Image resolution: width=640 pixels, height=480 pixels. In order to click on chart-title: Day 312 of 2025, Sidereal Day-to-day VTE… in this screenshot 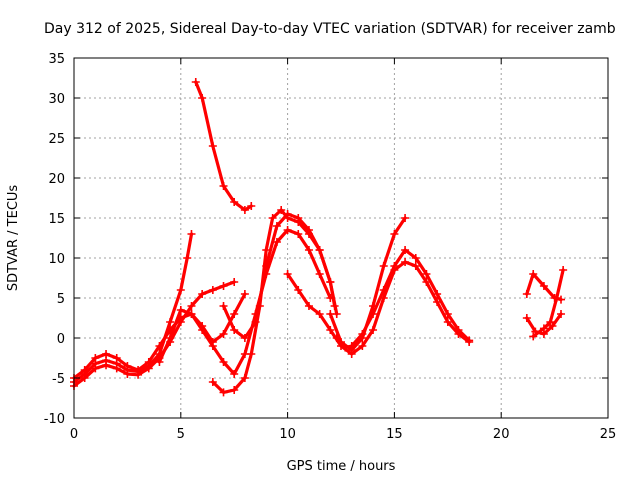, I will do `click(330, 29)`.